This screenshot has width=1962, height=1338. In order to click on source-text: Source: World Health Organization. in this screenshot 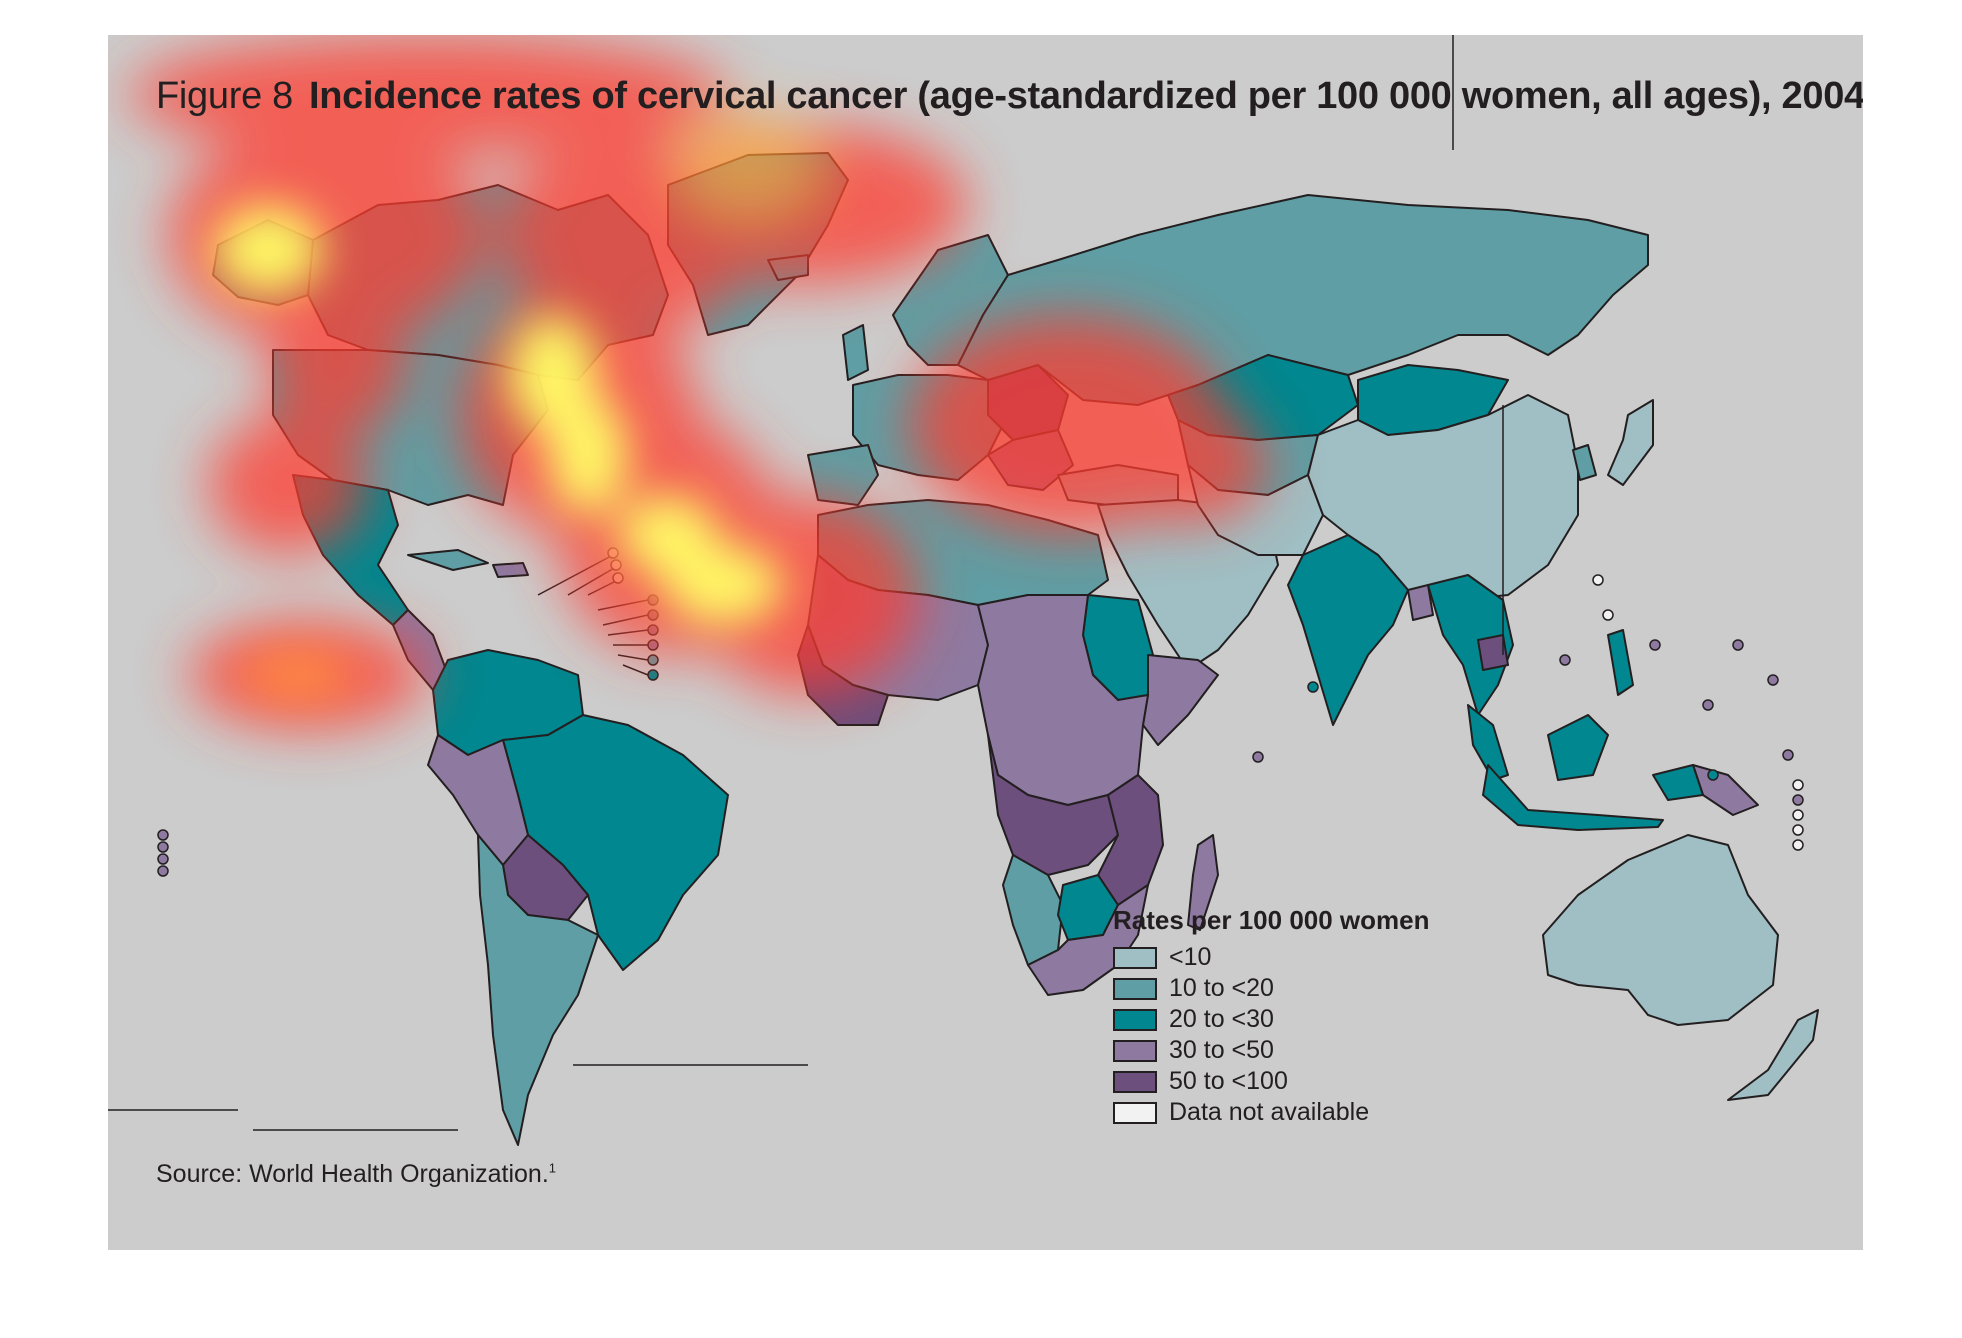, I will do `click(352, 1174)`.